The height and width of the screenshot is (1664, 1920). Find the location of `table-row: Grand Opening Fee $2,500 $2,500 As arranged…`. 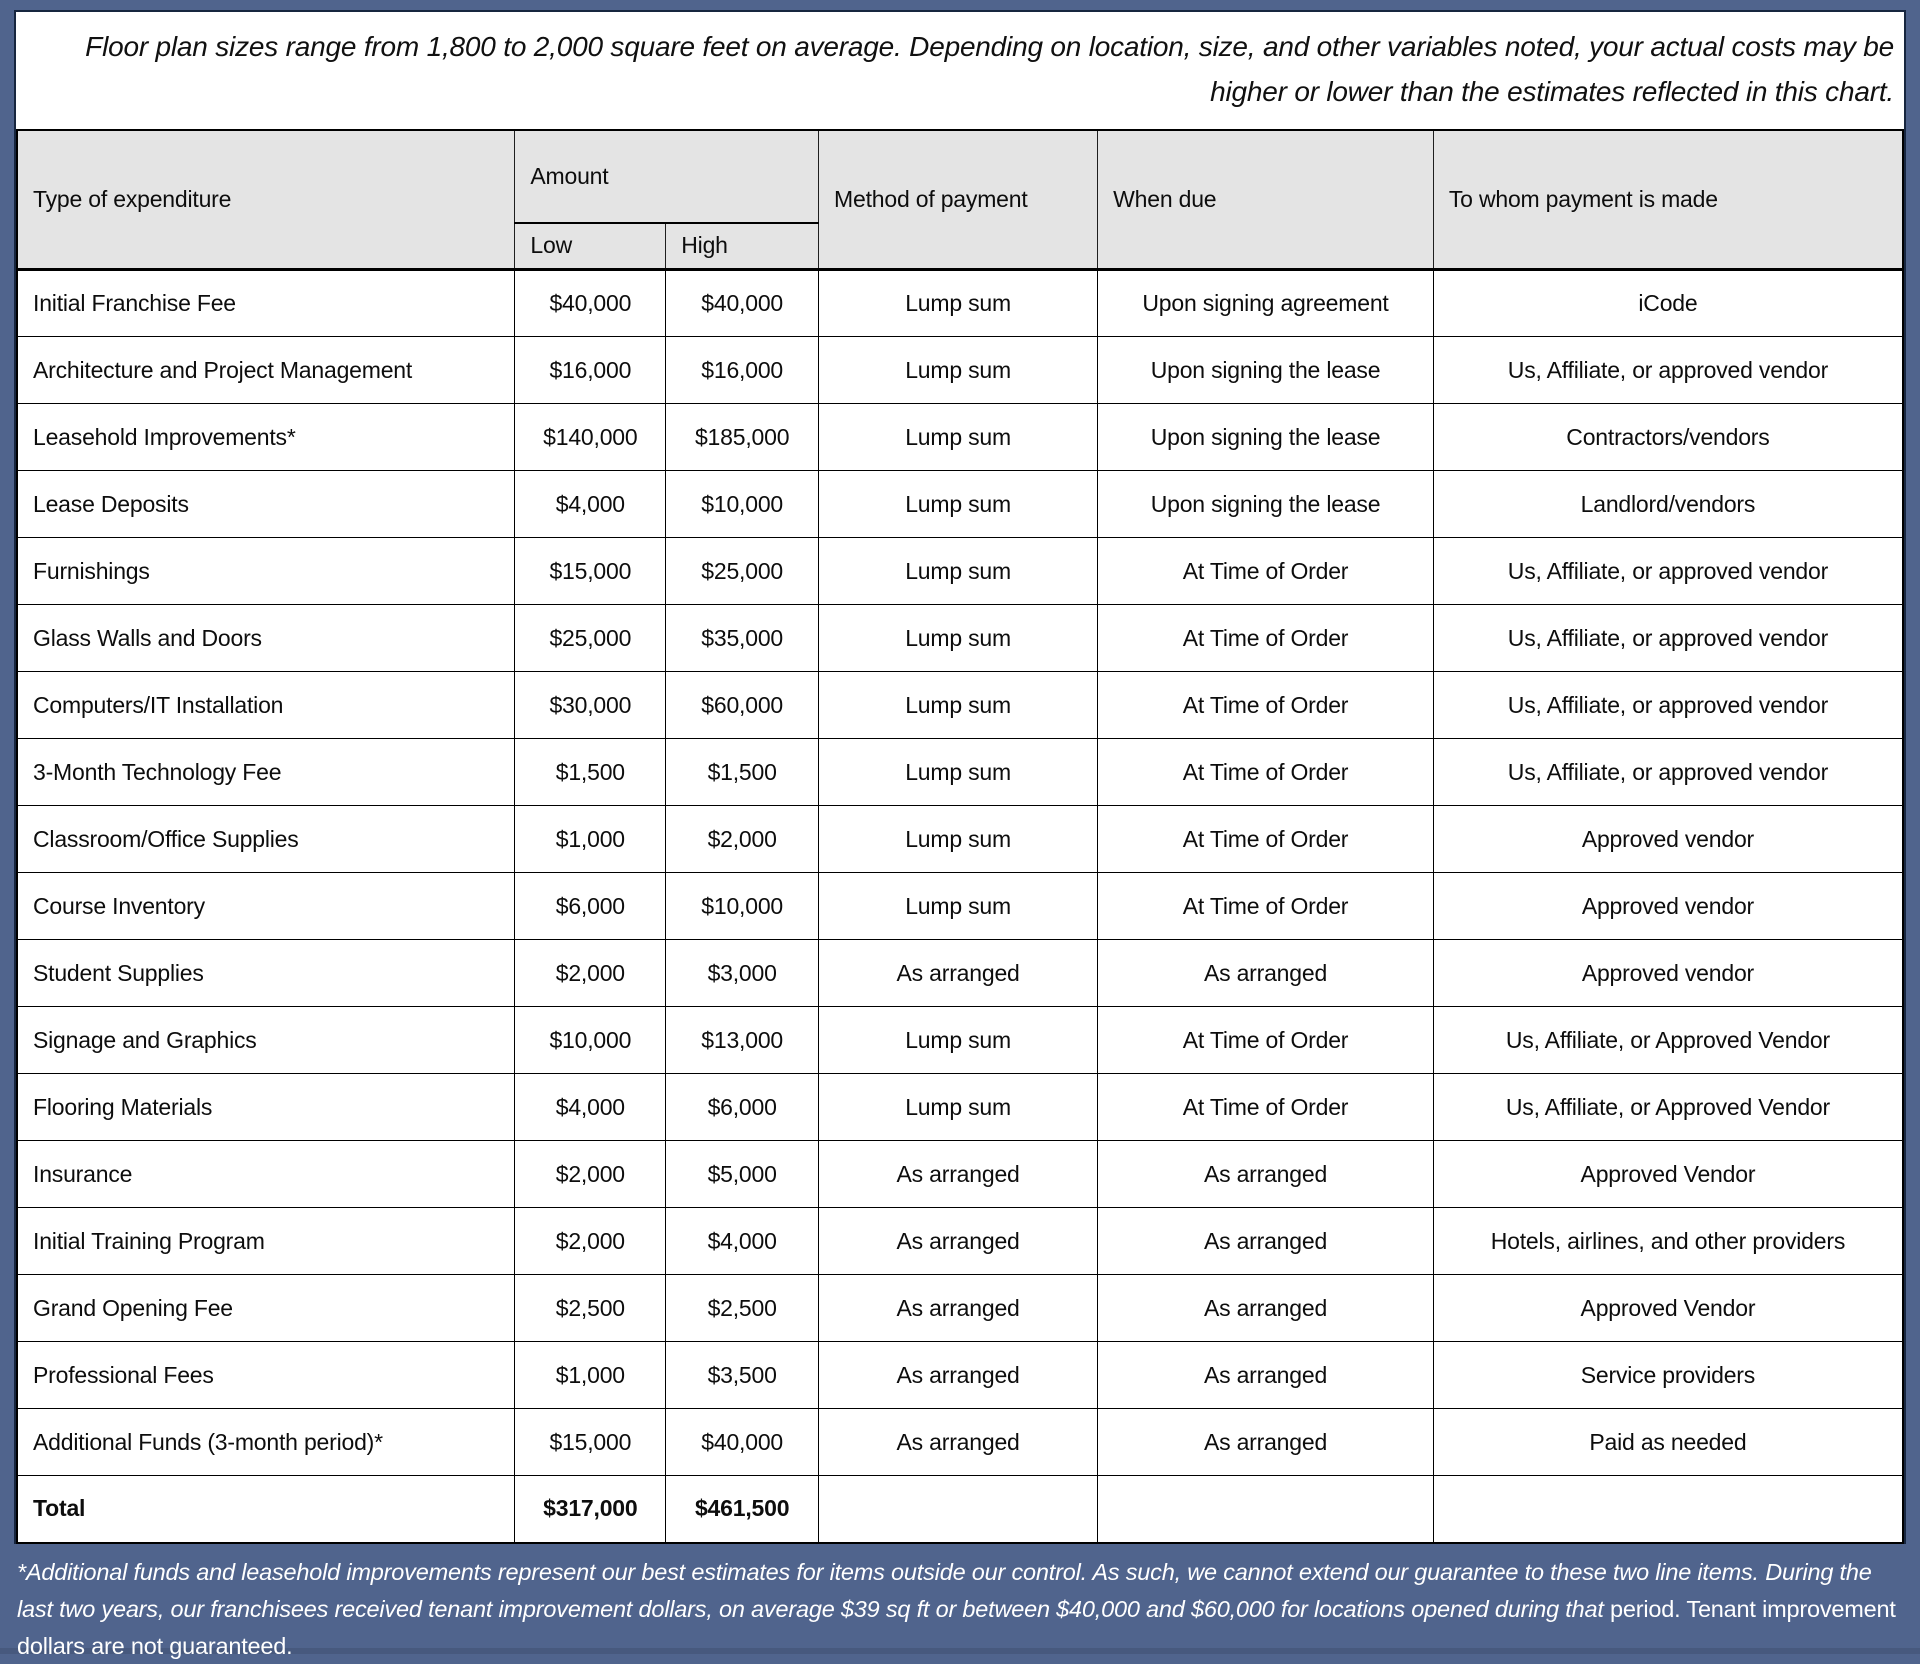

table-row: Grand Opening Fee $2,500 $2,500 As arranged… is located at coordinates (960, 1308).